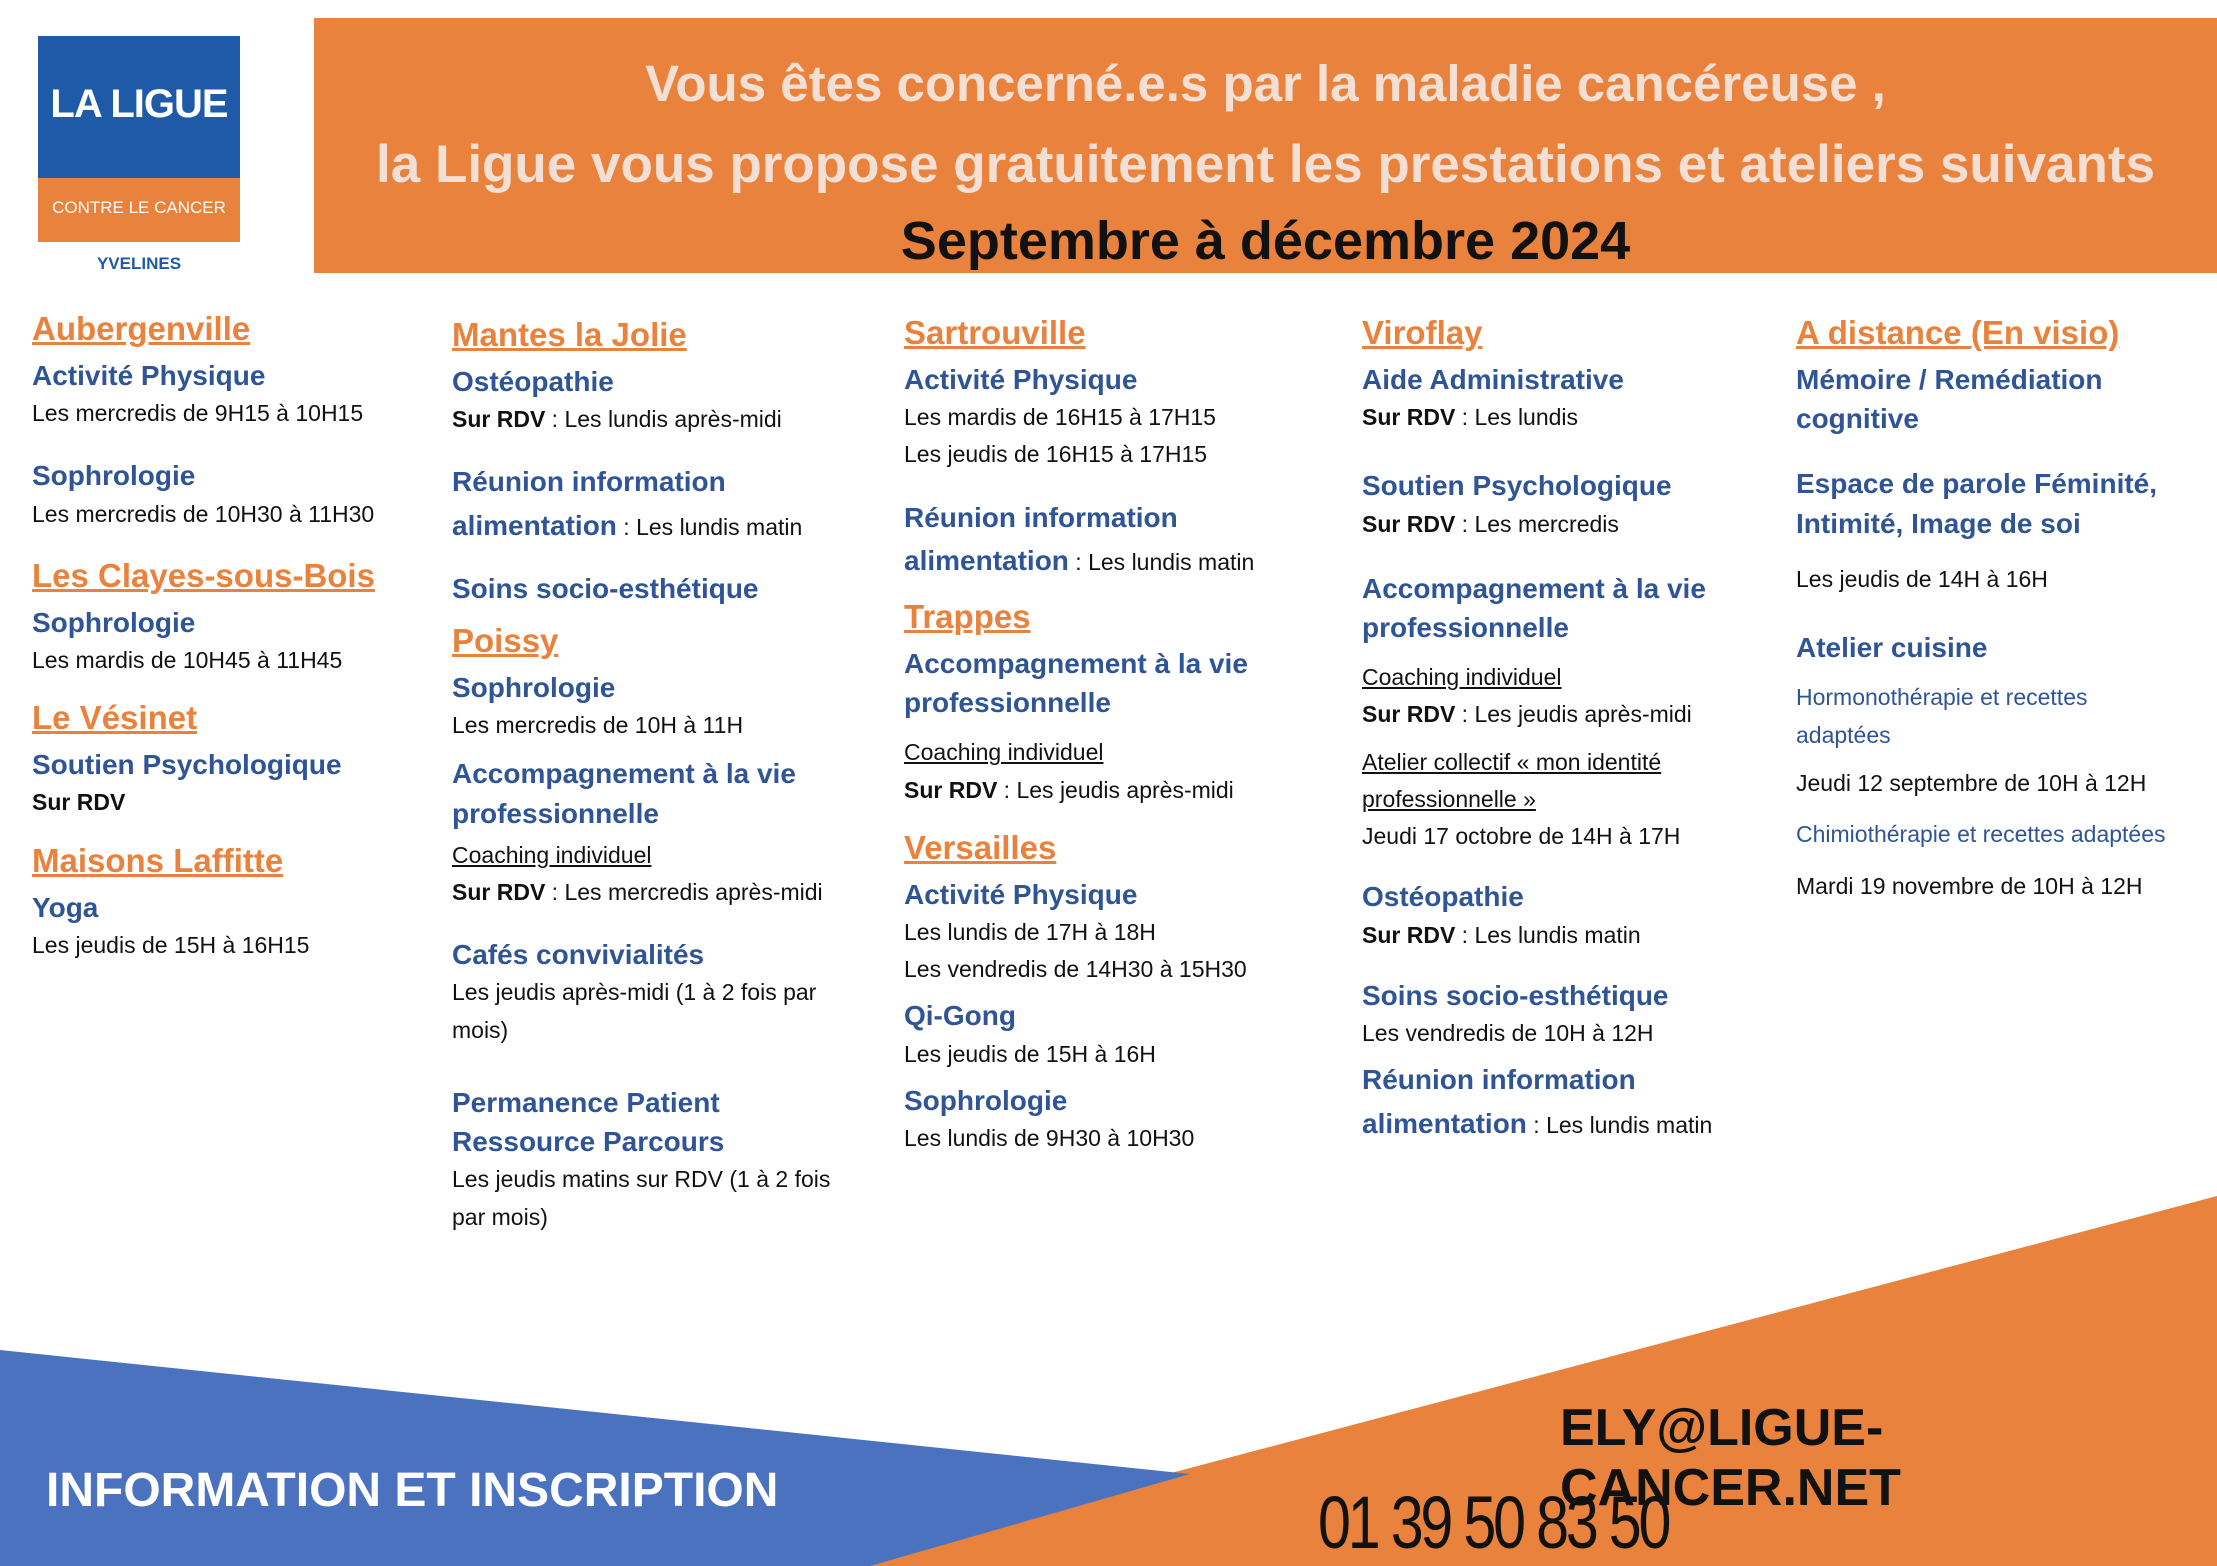  Describe the element at coordinates (1892, 647) in the screenshot. I see `activity-title: Atelier cuisine` at that location.